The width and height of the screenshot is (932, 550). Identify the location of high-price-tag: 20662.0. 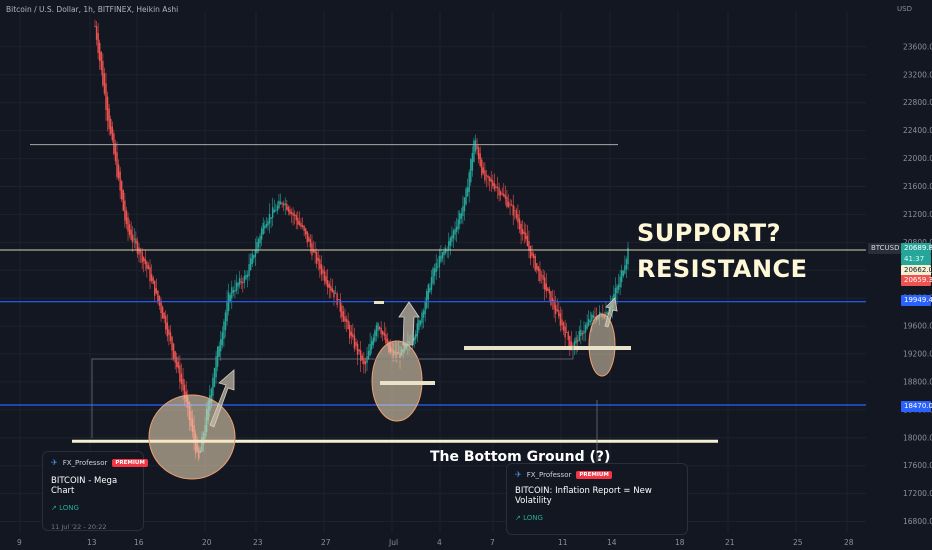
(916, 270).